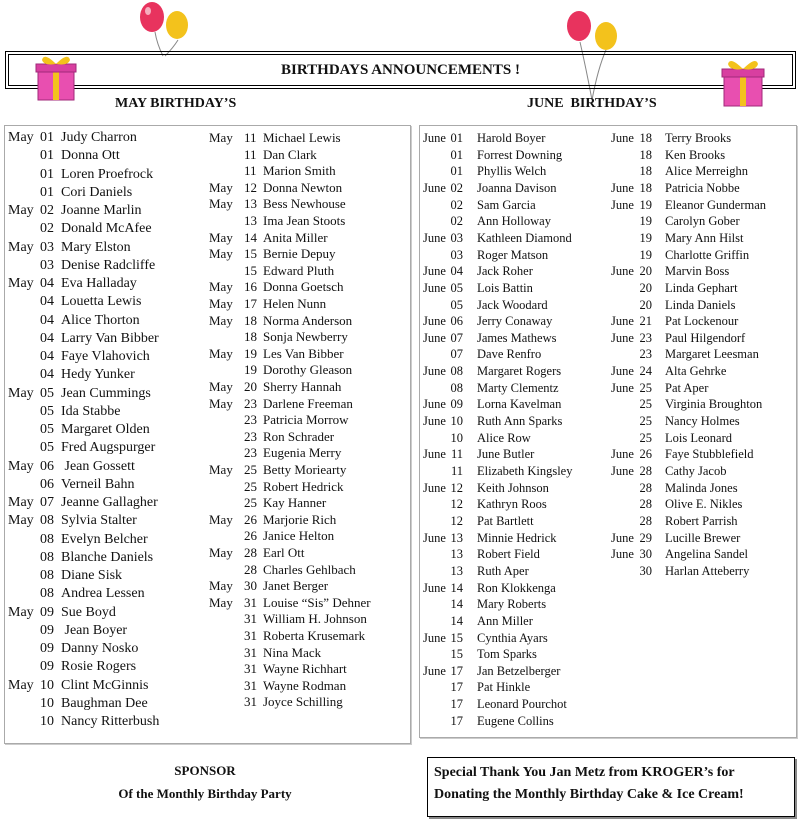 The height and width of the screenshot is (820, 800). I want to click on birthday-name: Pat Hinkle, so click(504, 687).